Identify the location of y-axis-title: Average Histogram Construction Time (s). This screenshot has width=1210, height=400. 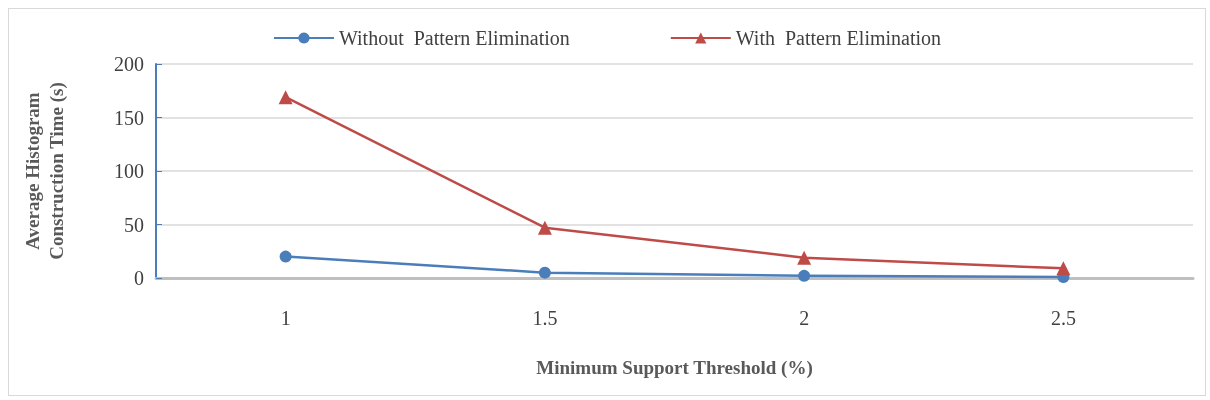
(44, 171).